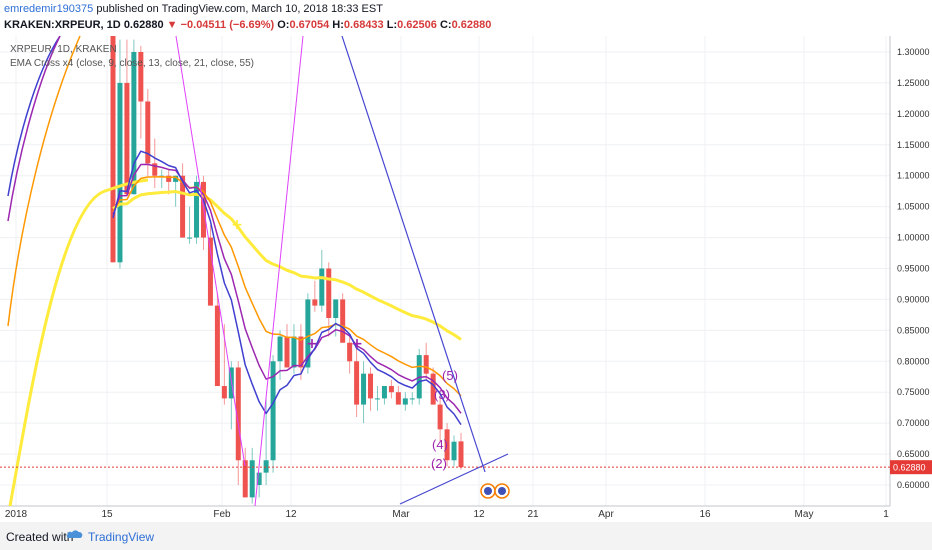 The image size is (932, 550). Describe the element at coordinates (279, 271) in the screenshot. I see `magenta-line-right` at that location.